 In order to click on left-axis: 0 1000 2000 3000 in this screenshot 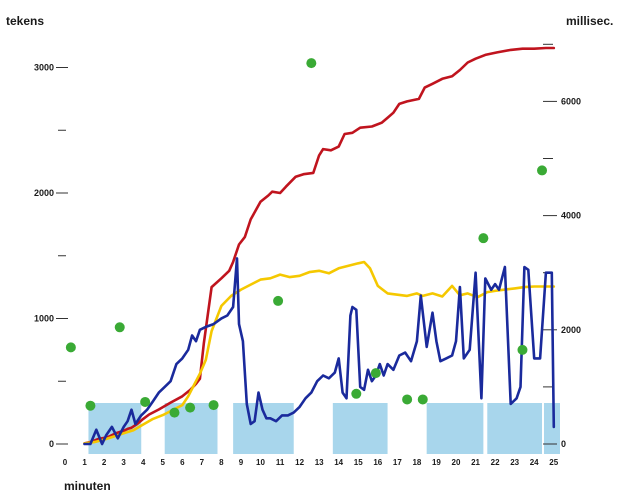, I will do `click(51, 256)`.